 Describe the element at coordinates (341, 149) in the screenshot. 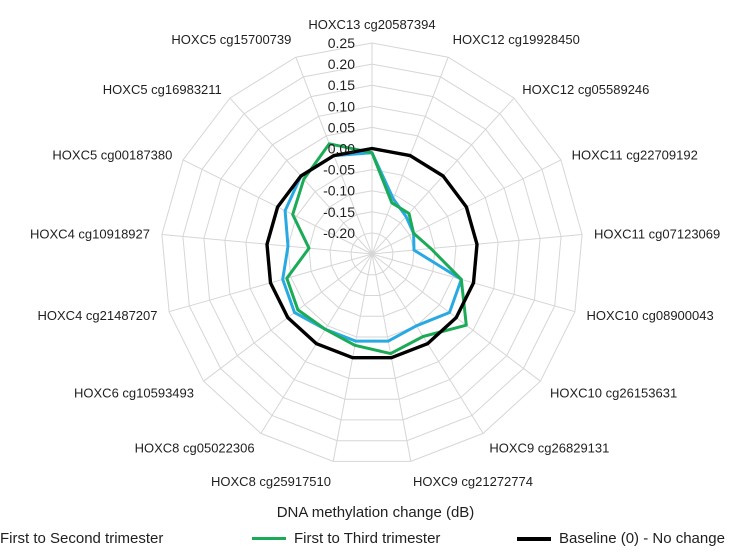

I see `tick-label: 0.00` at that location.